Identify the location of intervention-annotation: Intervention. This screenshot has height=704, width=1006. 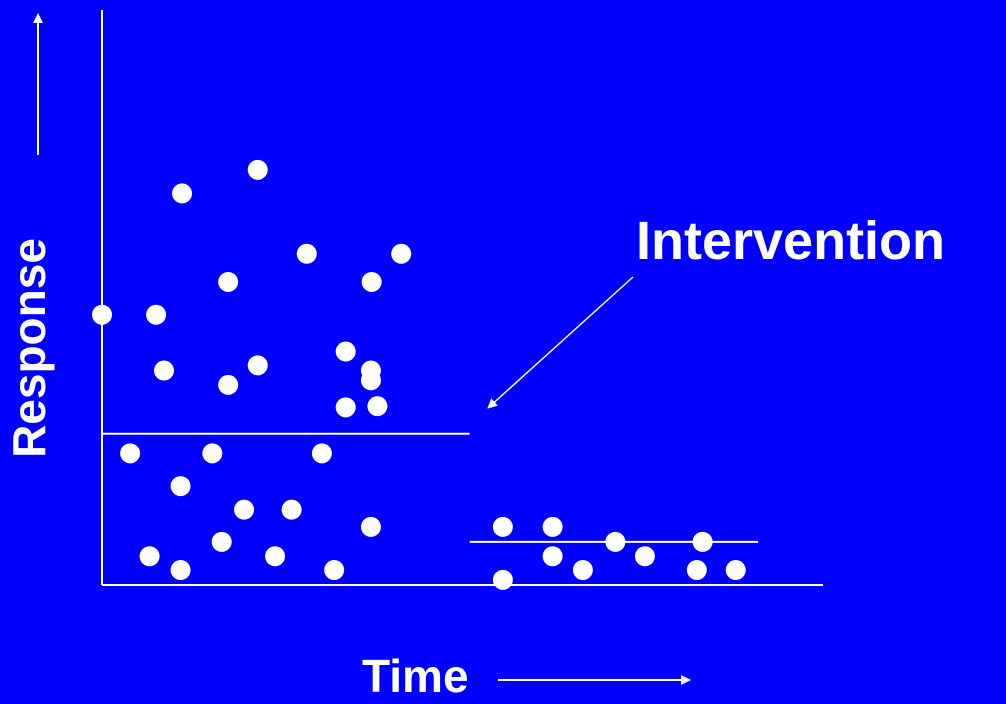
(791, 241).